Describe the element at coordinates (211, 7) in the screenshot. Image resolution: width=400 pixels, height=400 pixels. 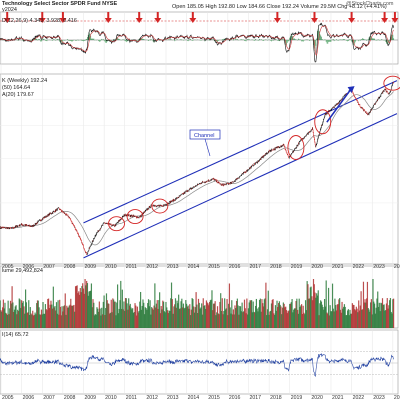
I see `high-label: High` at that location.